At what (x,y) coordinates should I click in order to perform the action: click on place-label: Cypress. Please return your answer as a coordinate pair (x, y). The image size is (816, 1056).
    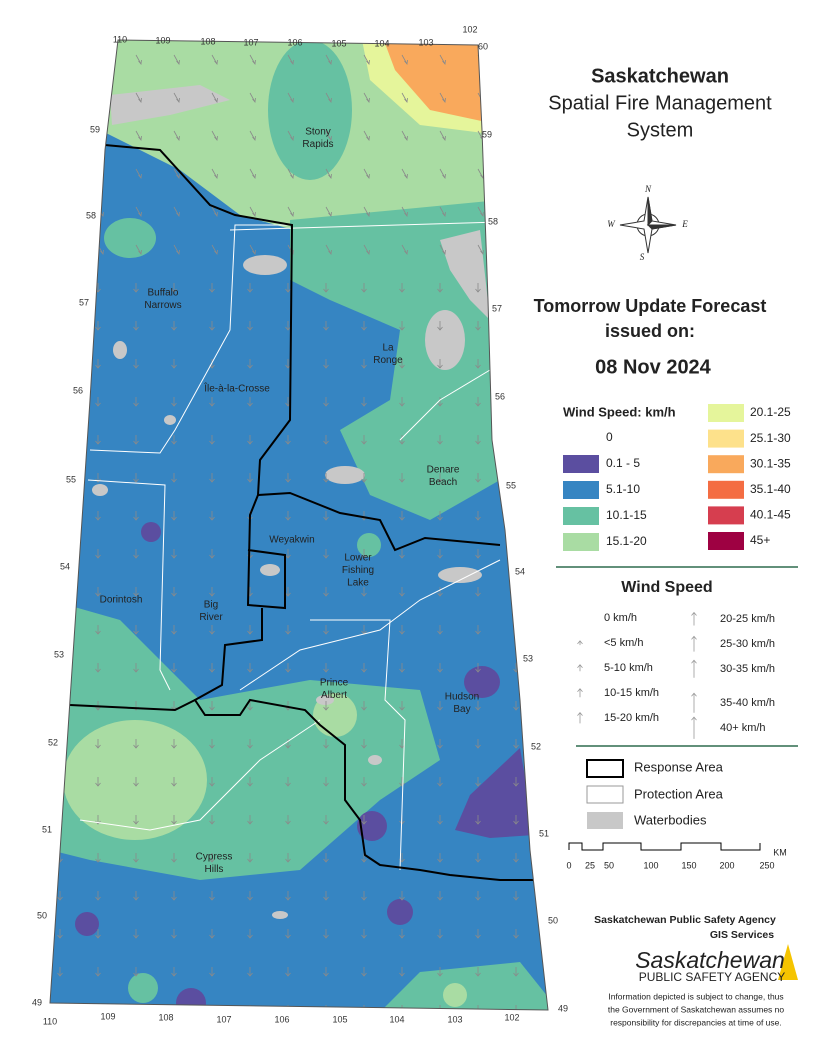
    Looking at the image, I should click on (214, 857).